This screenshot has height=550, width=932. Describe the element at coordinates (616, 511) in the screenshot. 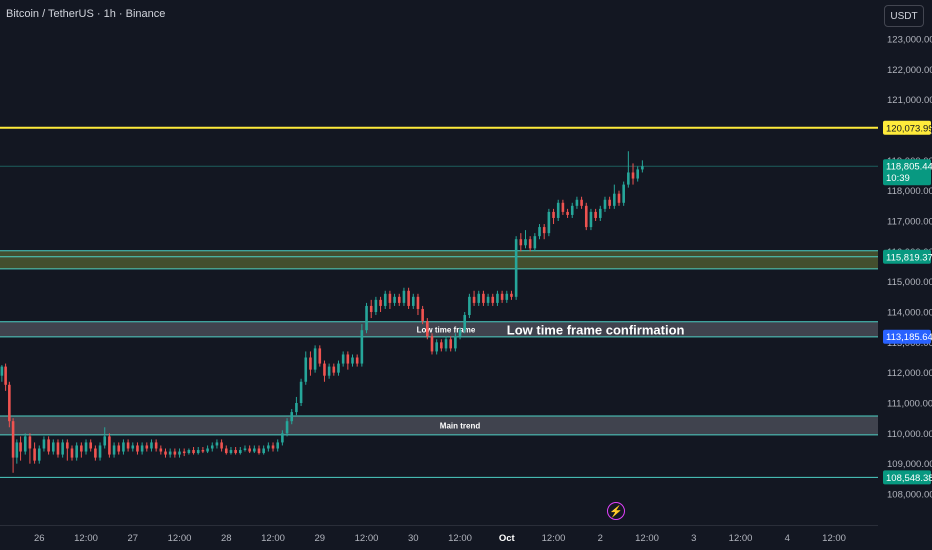

I see `lightning-icon: ⚡` at that location.